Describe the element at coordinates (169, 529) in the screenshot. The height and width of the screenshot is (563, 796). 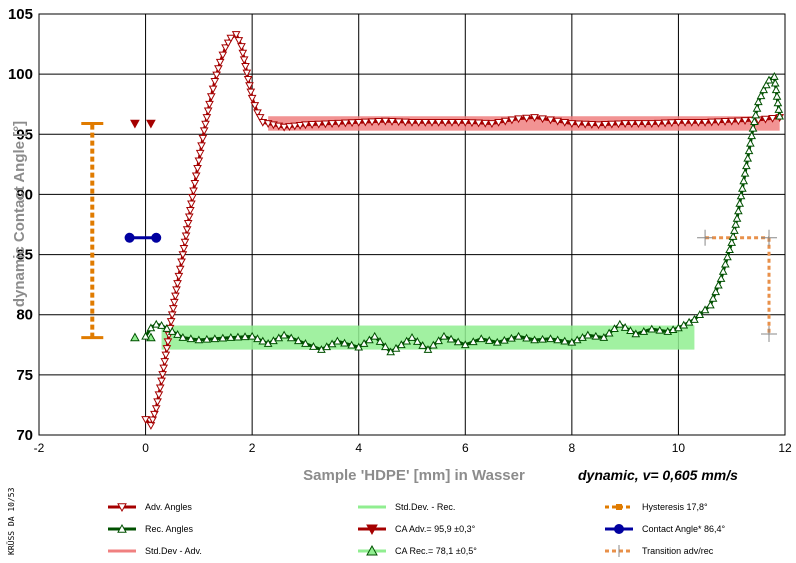
I see `legend-label: Rec. Angles` at that location.